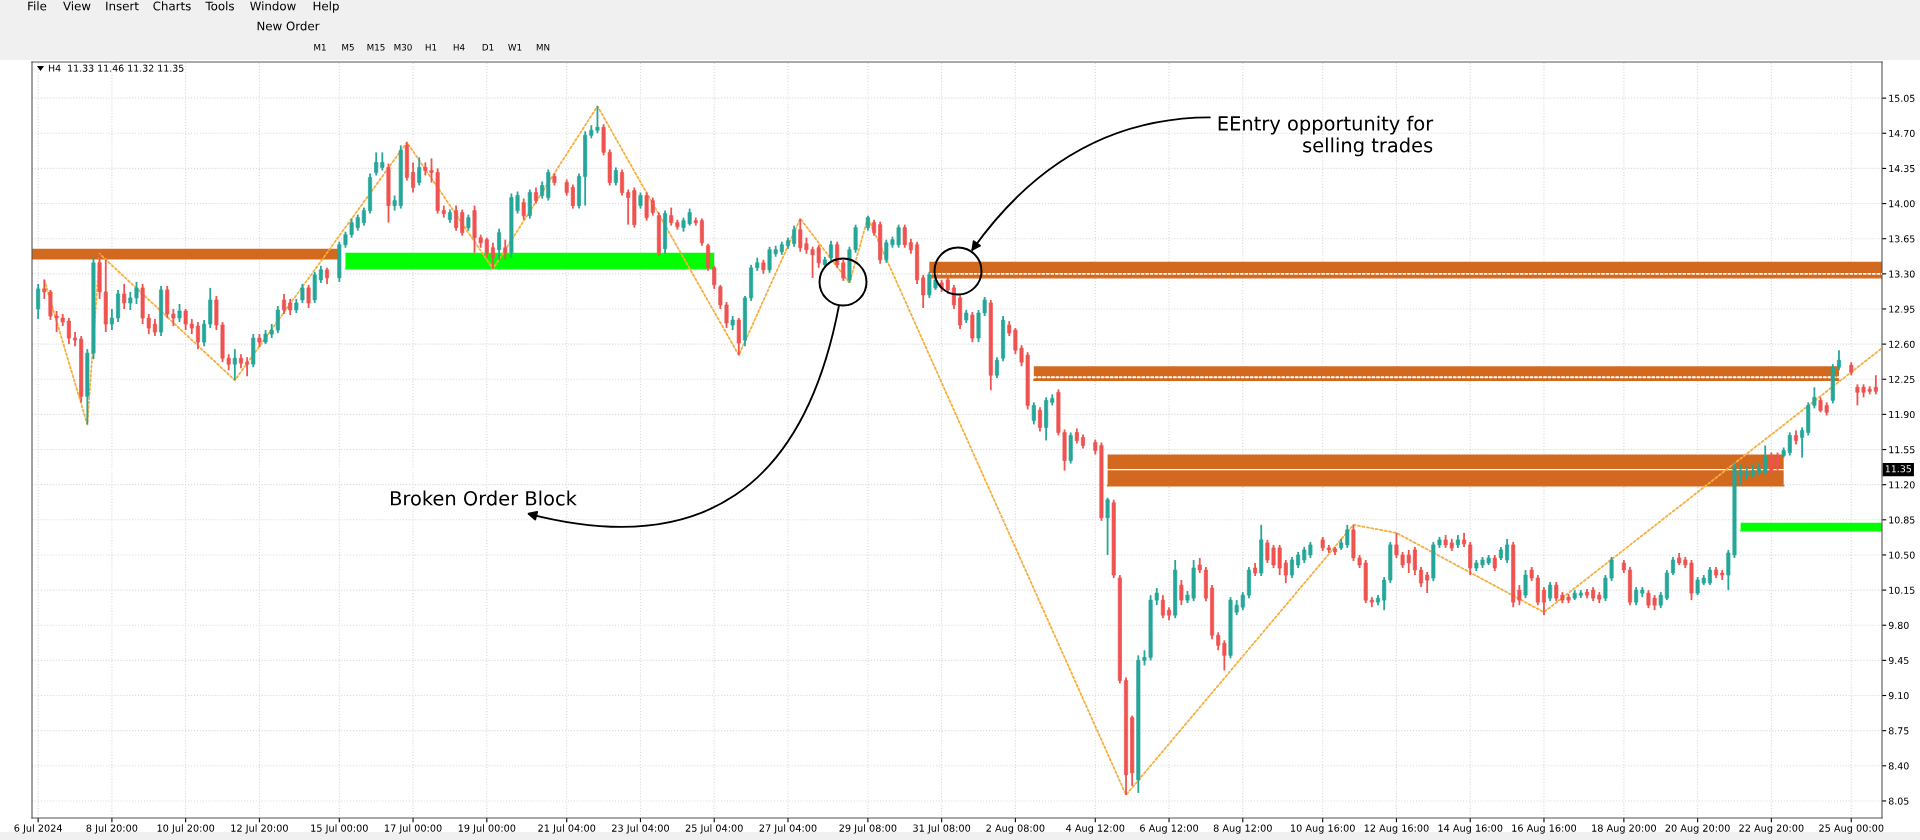 The image size is (1920, 840). Describe the element at coordinates (714, 829) in the screenshot. I see `x-tick-label: 25 Jul 04:00` at that location.